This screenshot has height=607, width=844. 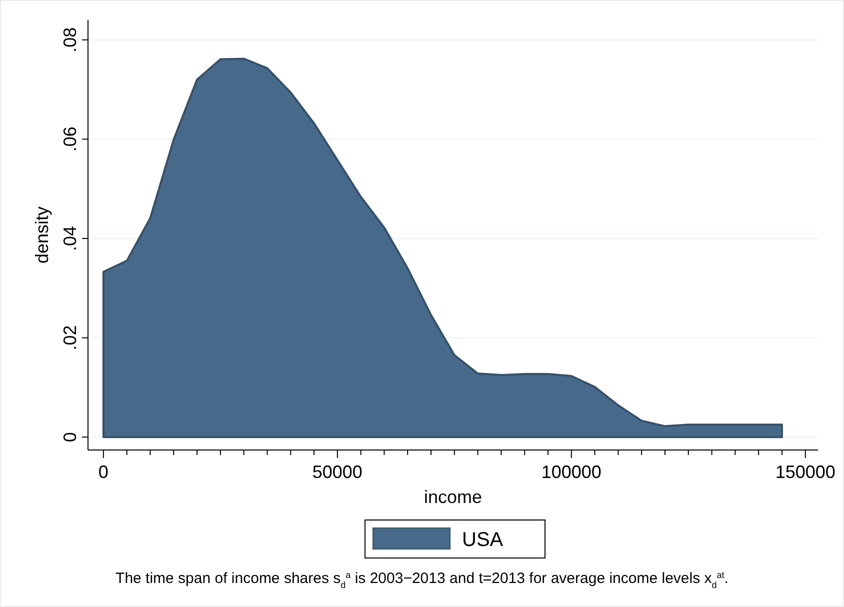 I want to click on x-tick-label: 0, so click(x=103, y=472).